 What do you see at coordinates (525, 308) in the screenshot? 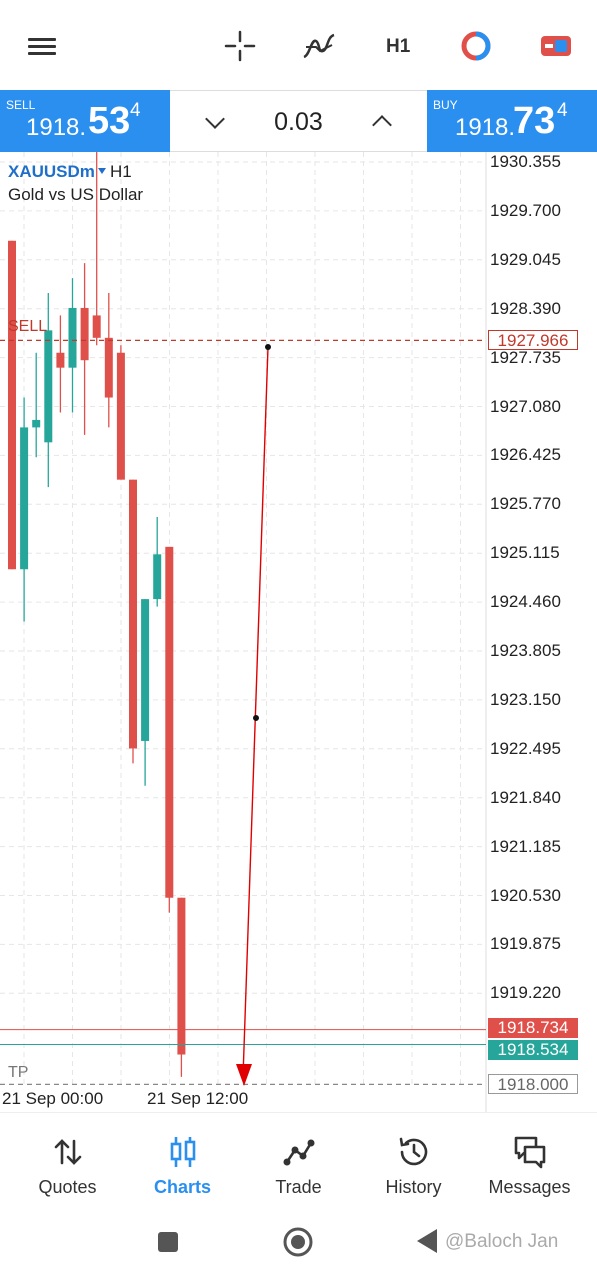
I see `y-axis-tick-label: 1928.390` at bounding box center [525, 308].